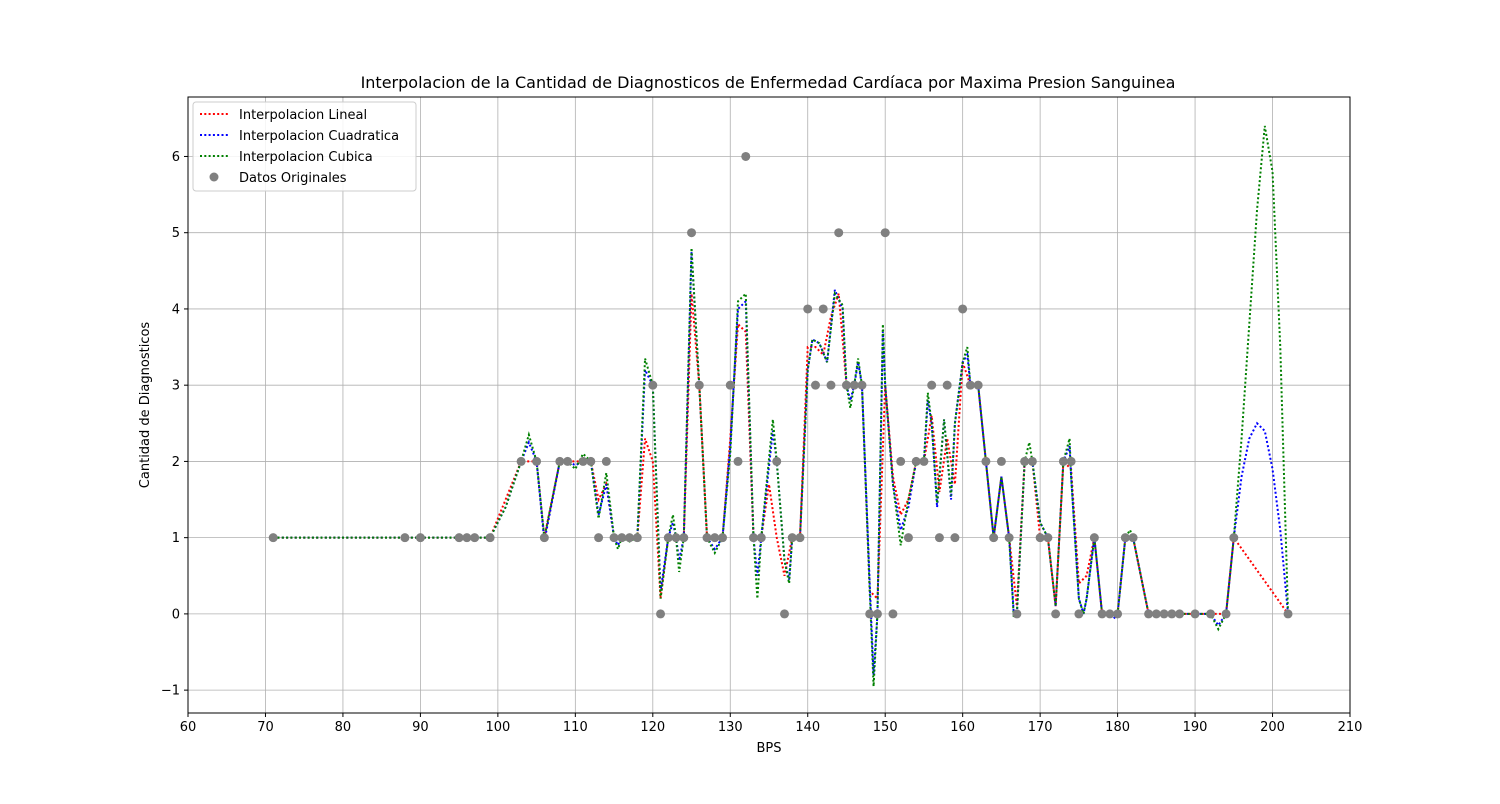  What do you see at coordinates (188, 727) in the screenshot?
I see `x-tick-label: 60` at bounding box center [188, 727].